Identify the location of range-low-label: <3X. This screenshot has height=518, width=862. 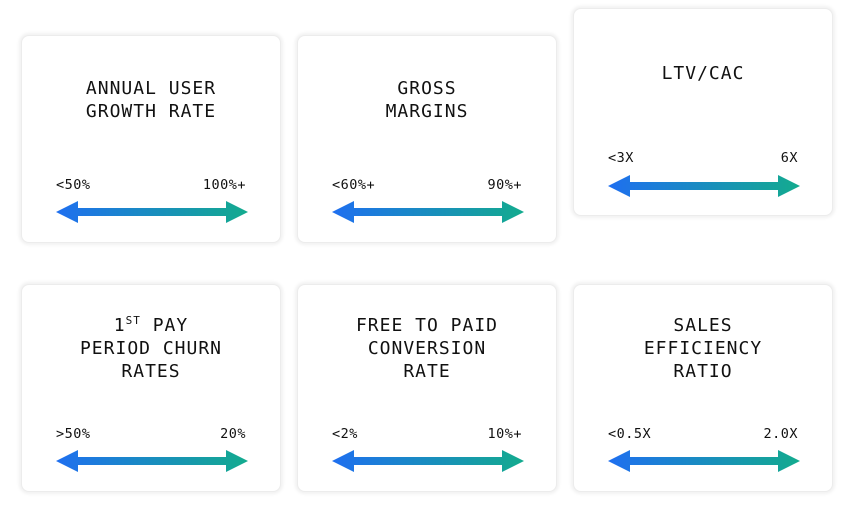
(621, 158).